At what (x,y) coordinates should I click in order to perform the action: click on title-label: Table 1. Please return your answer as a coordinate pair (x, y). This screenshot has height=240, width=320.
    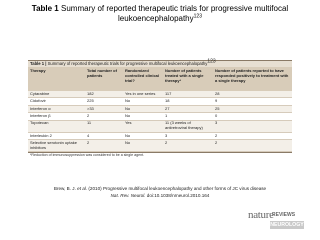
    Looking at the image, I should click on (45, 8).